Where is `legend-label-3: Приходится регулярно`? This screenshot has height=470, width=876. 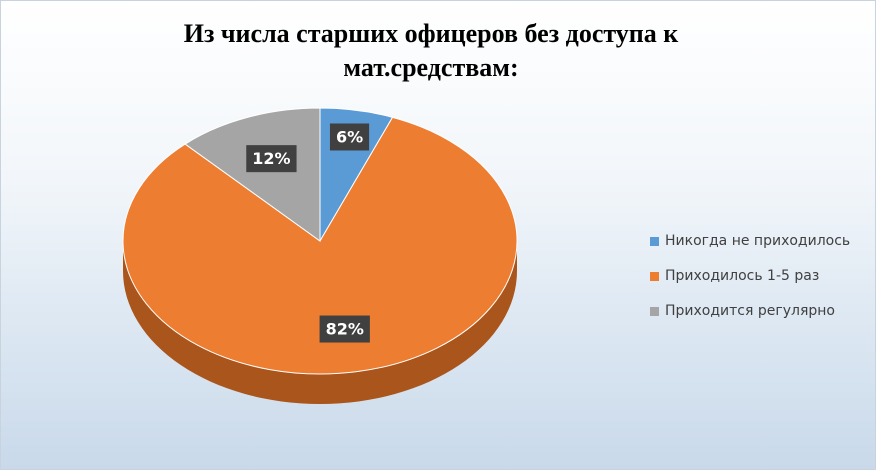
legend-label-3: Приходится регулярно is located at coordinates (750, 311).